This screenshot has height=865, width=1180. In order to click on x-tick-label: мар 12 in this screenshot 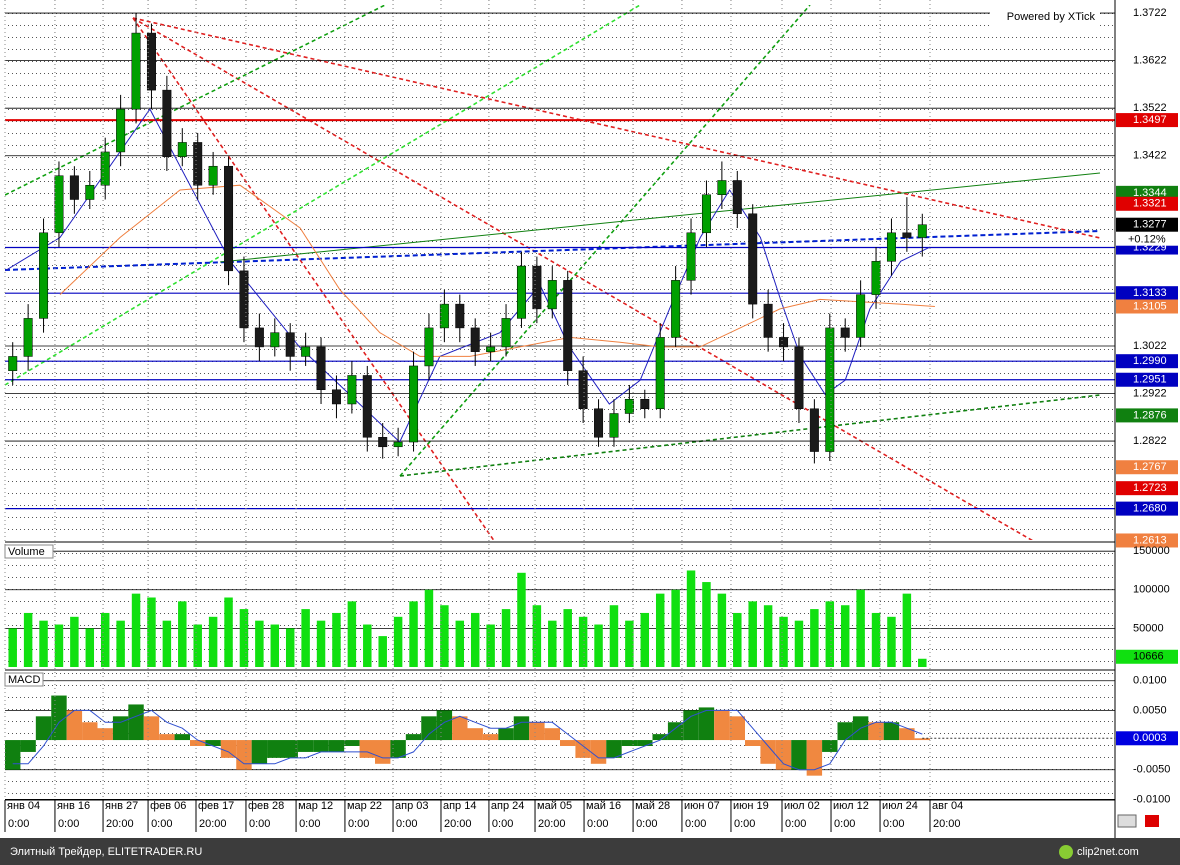, I will do `click(315, 806)`.